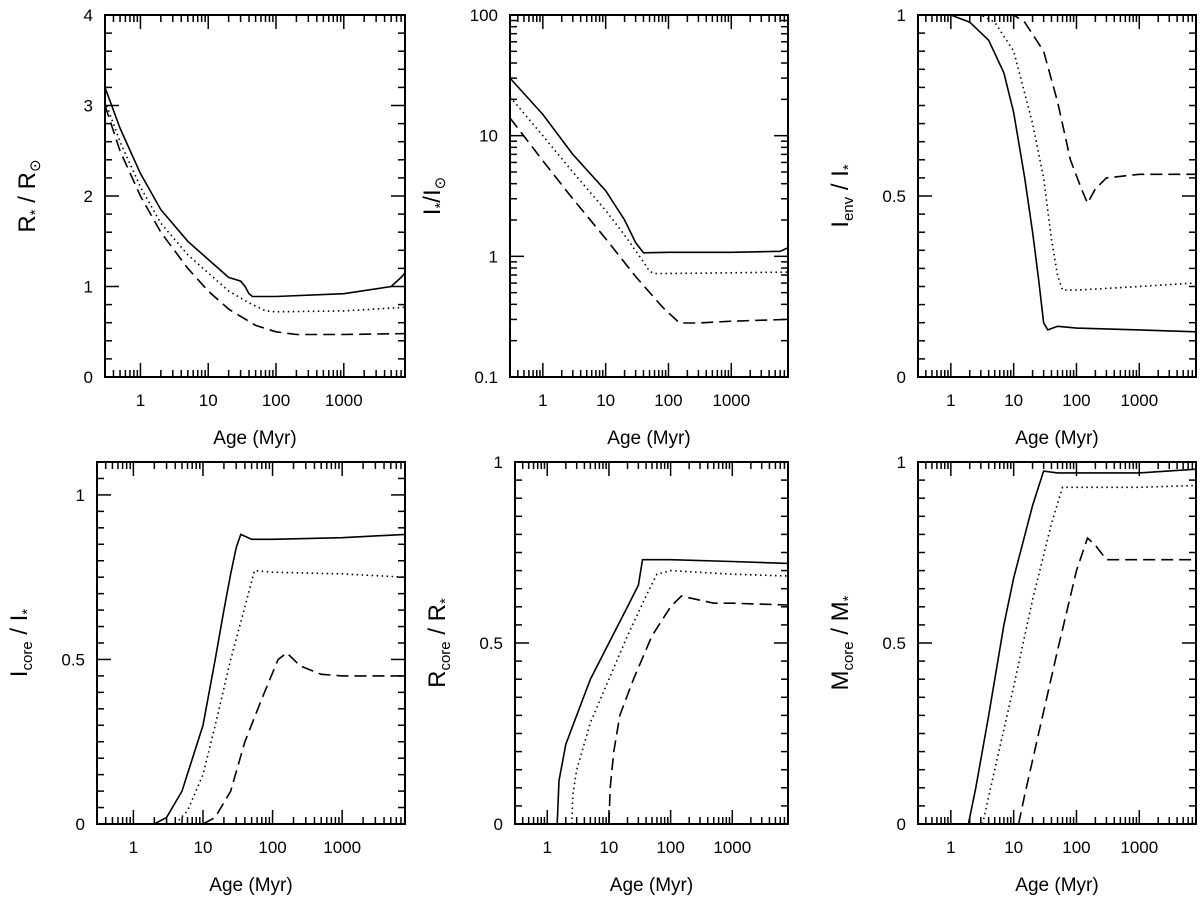 Image resolution: width=1200 pixels, height=900 pixels. Describe the element at coordinates (434, 196) in the screenshot. I see `y-axis-label: I*/I⊙` at that location.